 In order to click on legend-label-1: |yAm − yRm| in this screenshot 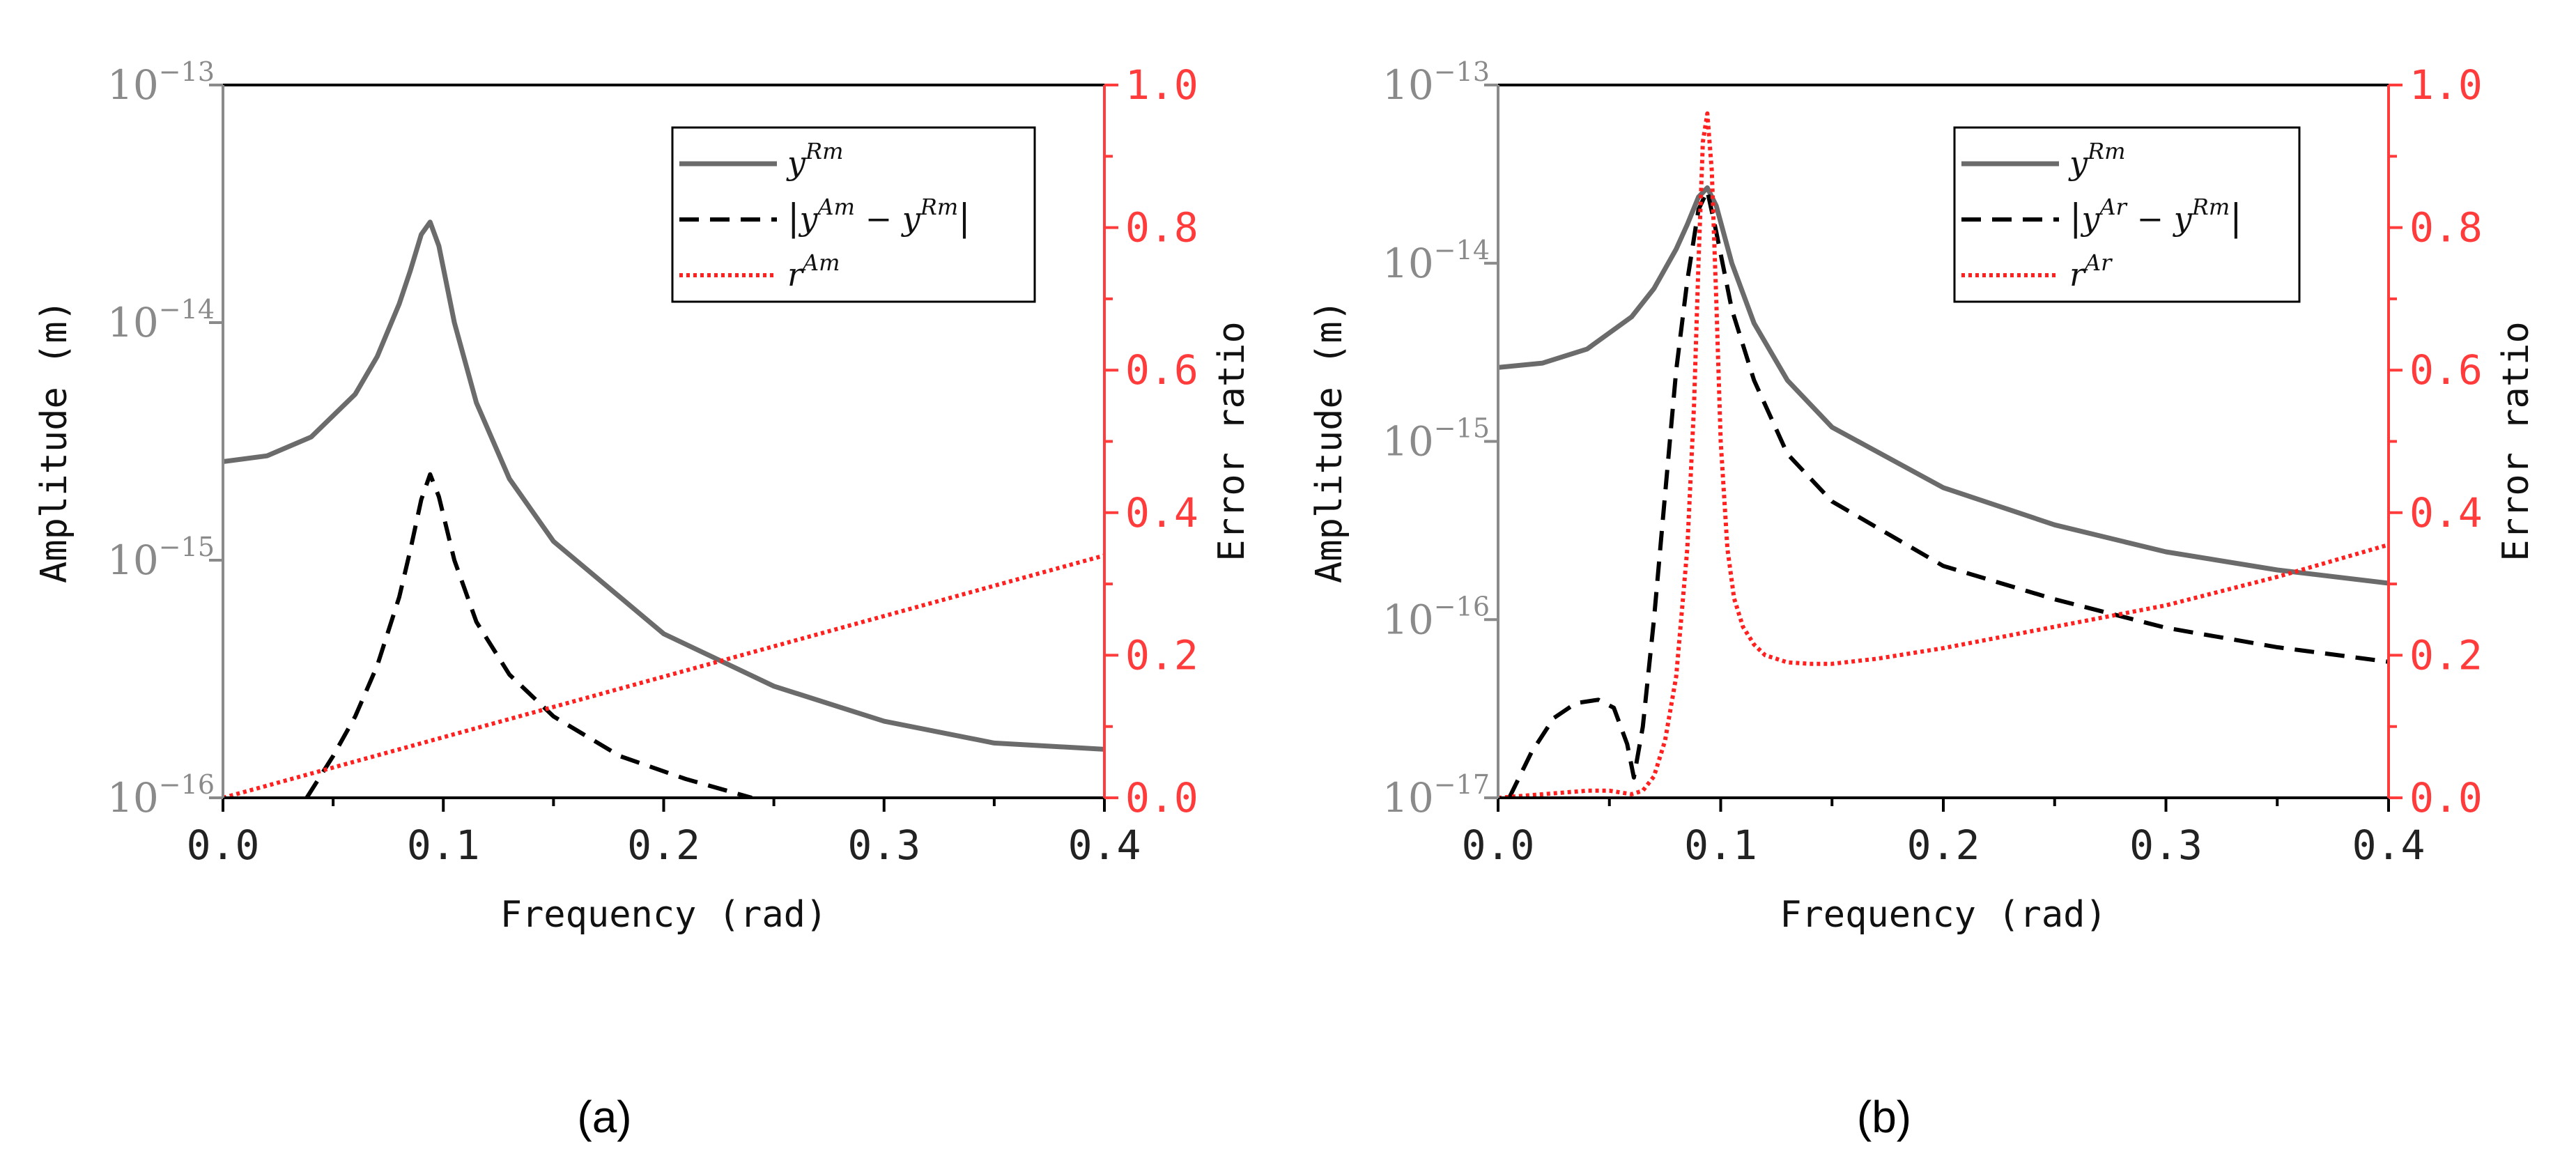, I will do `click(879, 216)`.